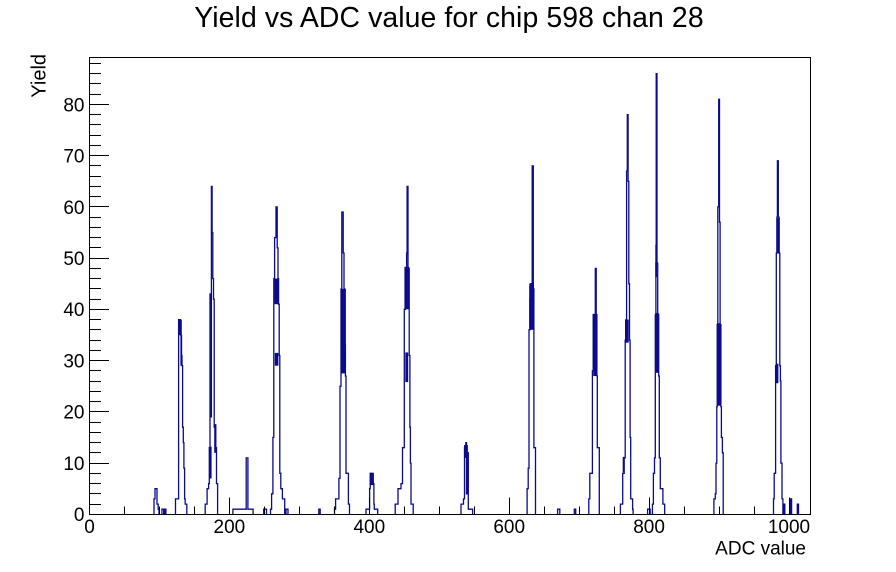 This screenshot has width=896, height=572. What do you see at coordinates (649, 527) in the screenshot?
I see `svg-text: 800` at bounding box center [649, 527].